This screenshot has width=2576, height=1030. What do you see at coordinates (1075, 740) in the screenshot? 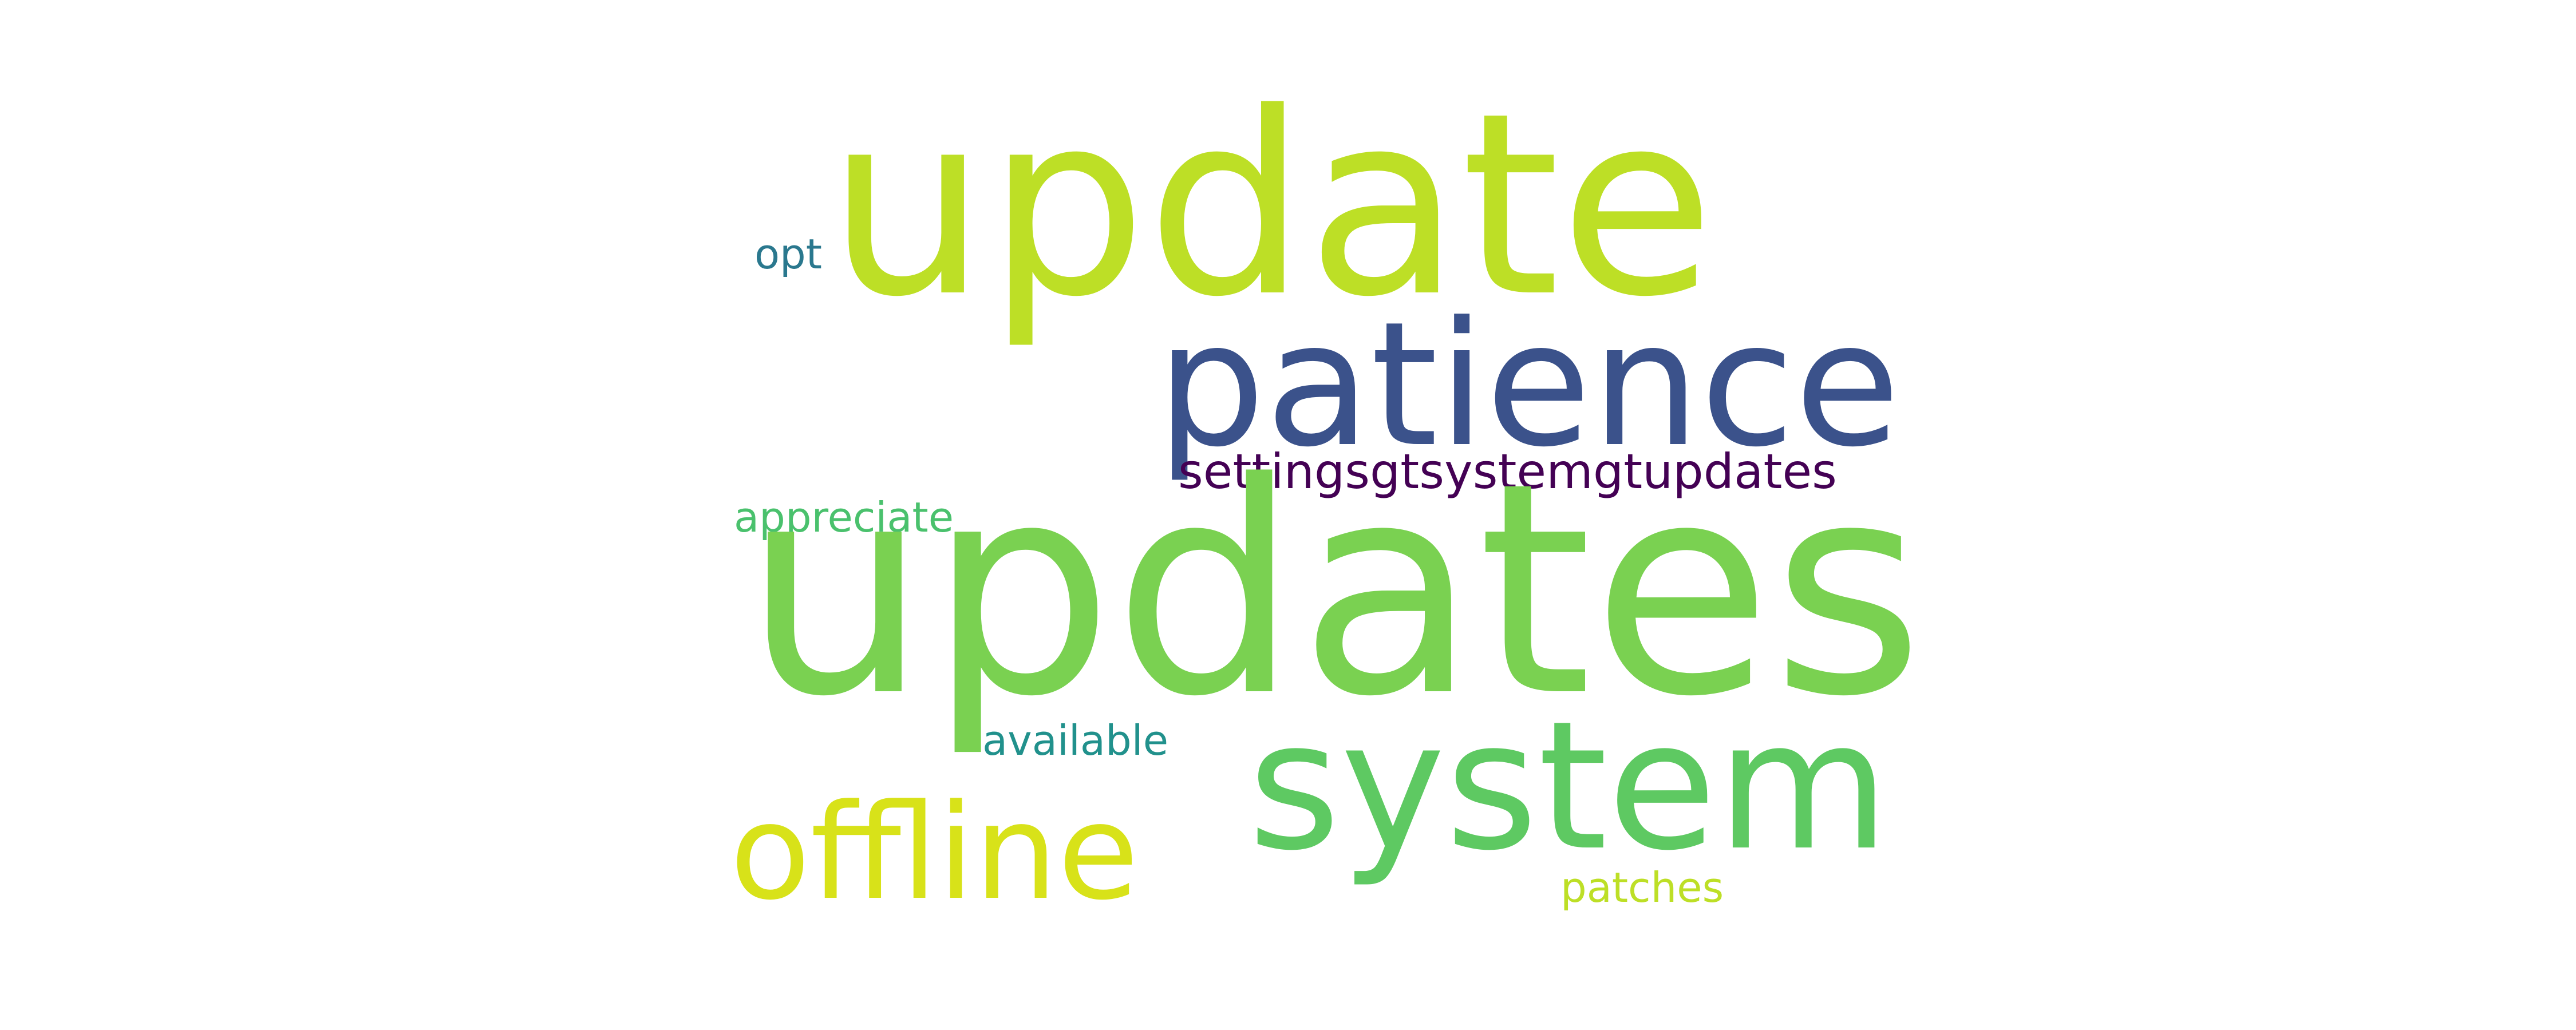
I see `word-available: available` at bounding box center [1075, 740].